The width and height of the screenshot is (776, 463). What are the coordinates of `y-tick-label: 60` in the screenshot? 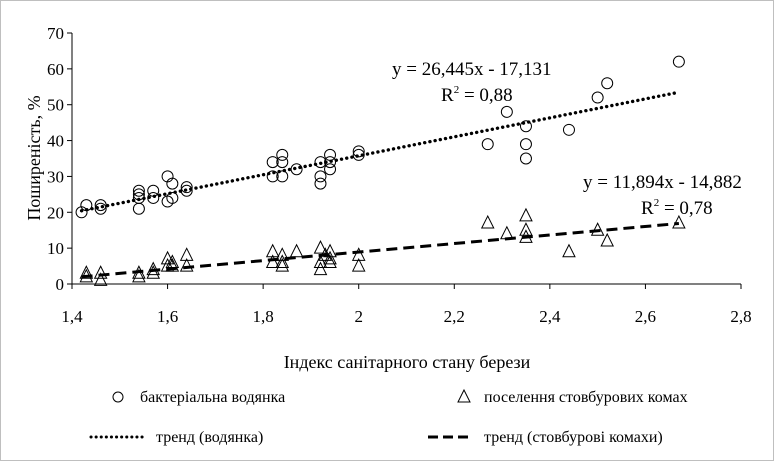 It's located at (55, 69).